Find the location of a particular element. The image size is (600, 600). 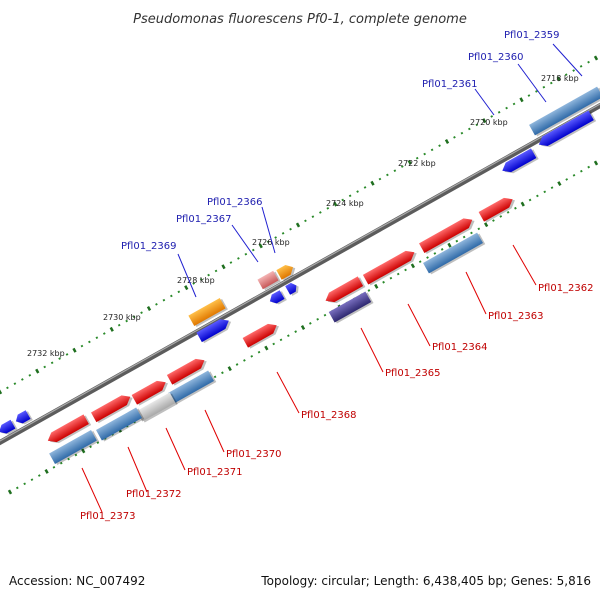

gene-label-2363: Pfl01_2363 is located at coordinates (516, 316).